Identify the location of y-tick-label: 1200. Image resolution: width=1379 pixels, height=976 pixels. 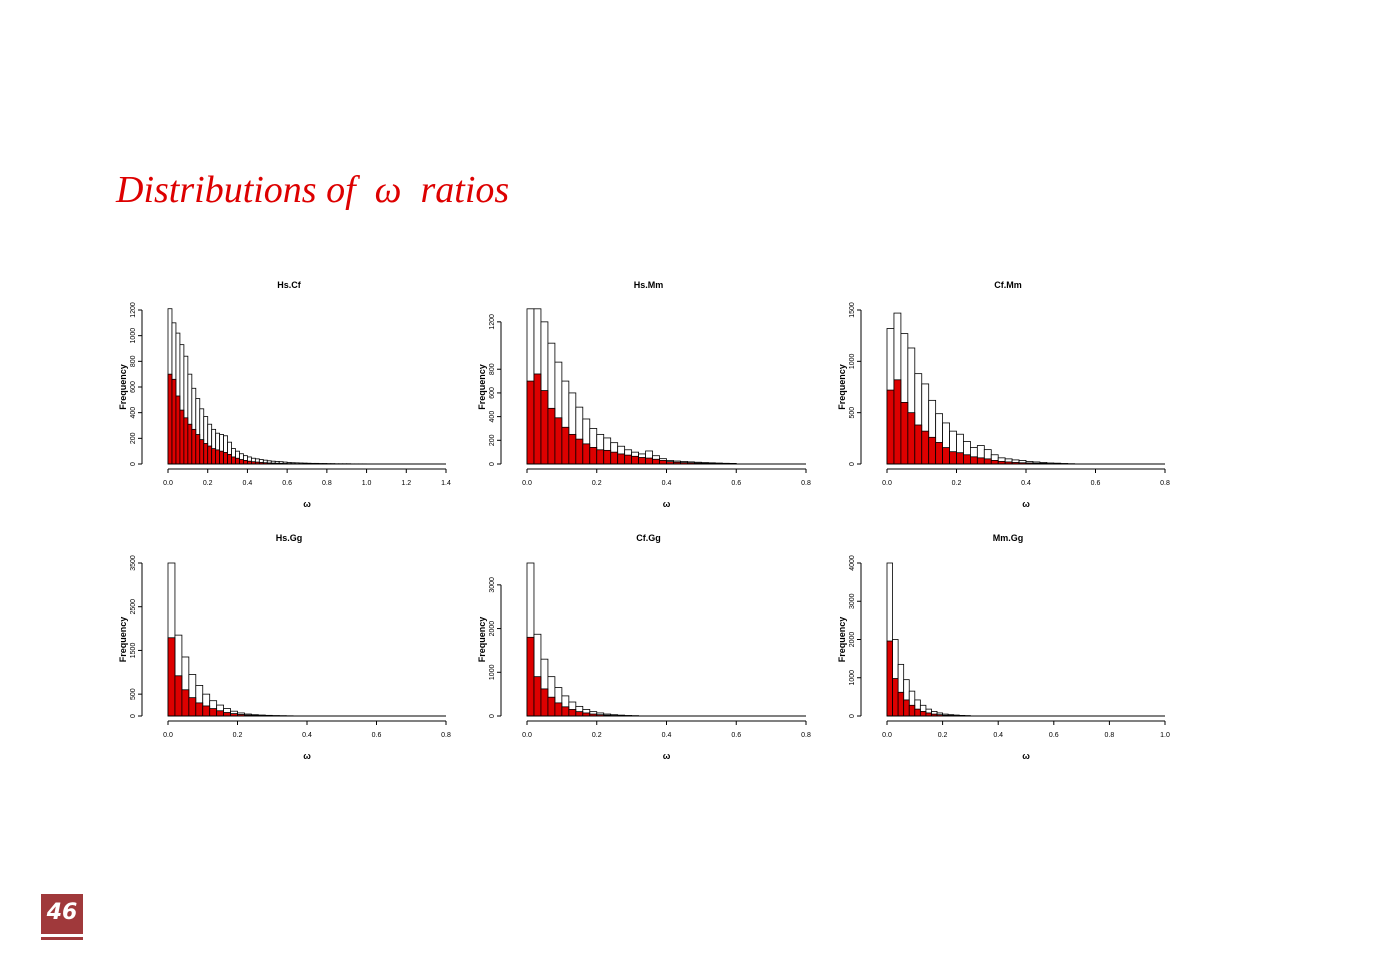
(492, 322).